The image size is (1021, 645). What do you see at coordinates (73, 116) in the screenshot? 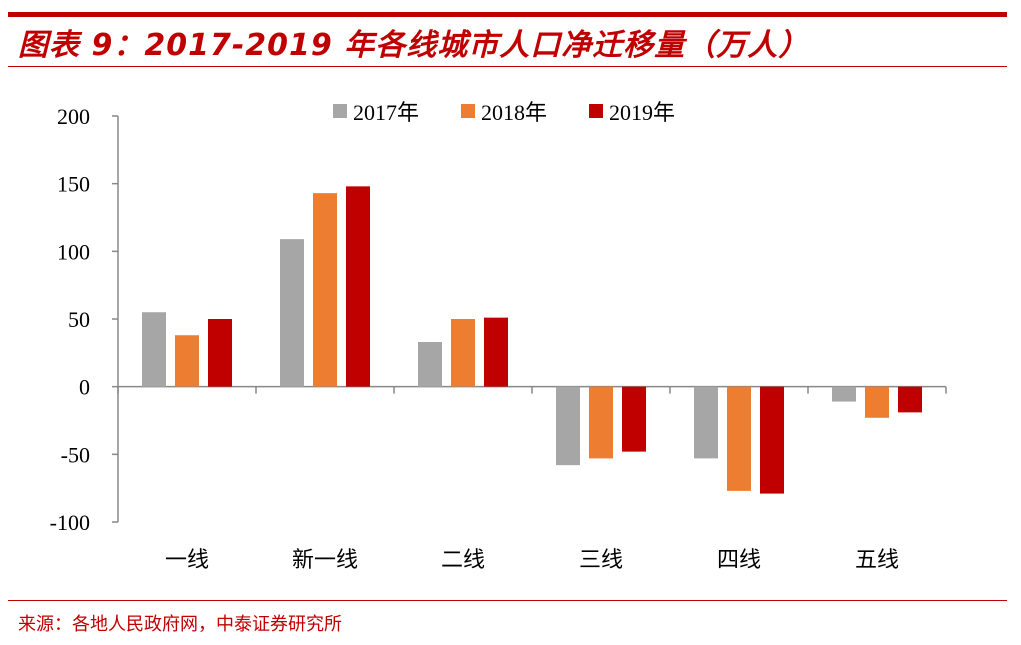
I see `y-tick-label: 200` at bounding box center [73, 116].